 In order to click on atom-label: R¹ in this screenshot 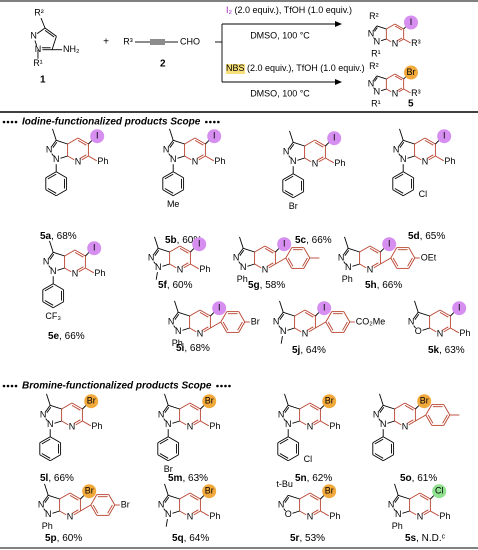, I will do `click(376, 53)`.